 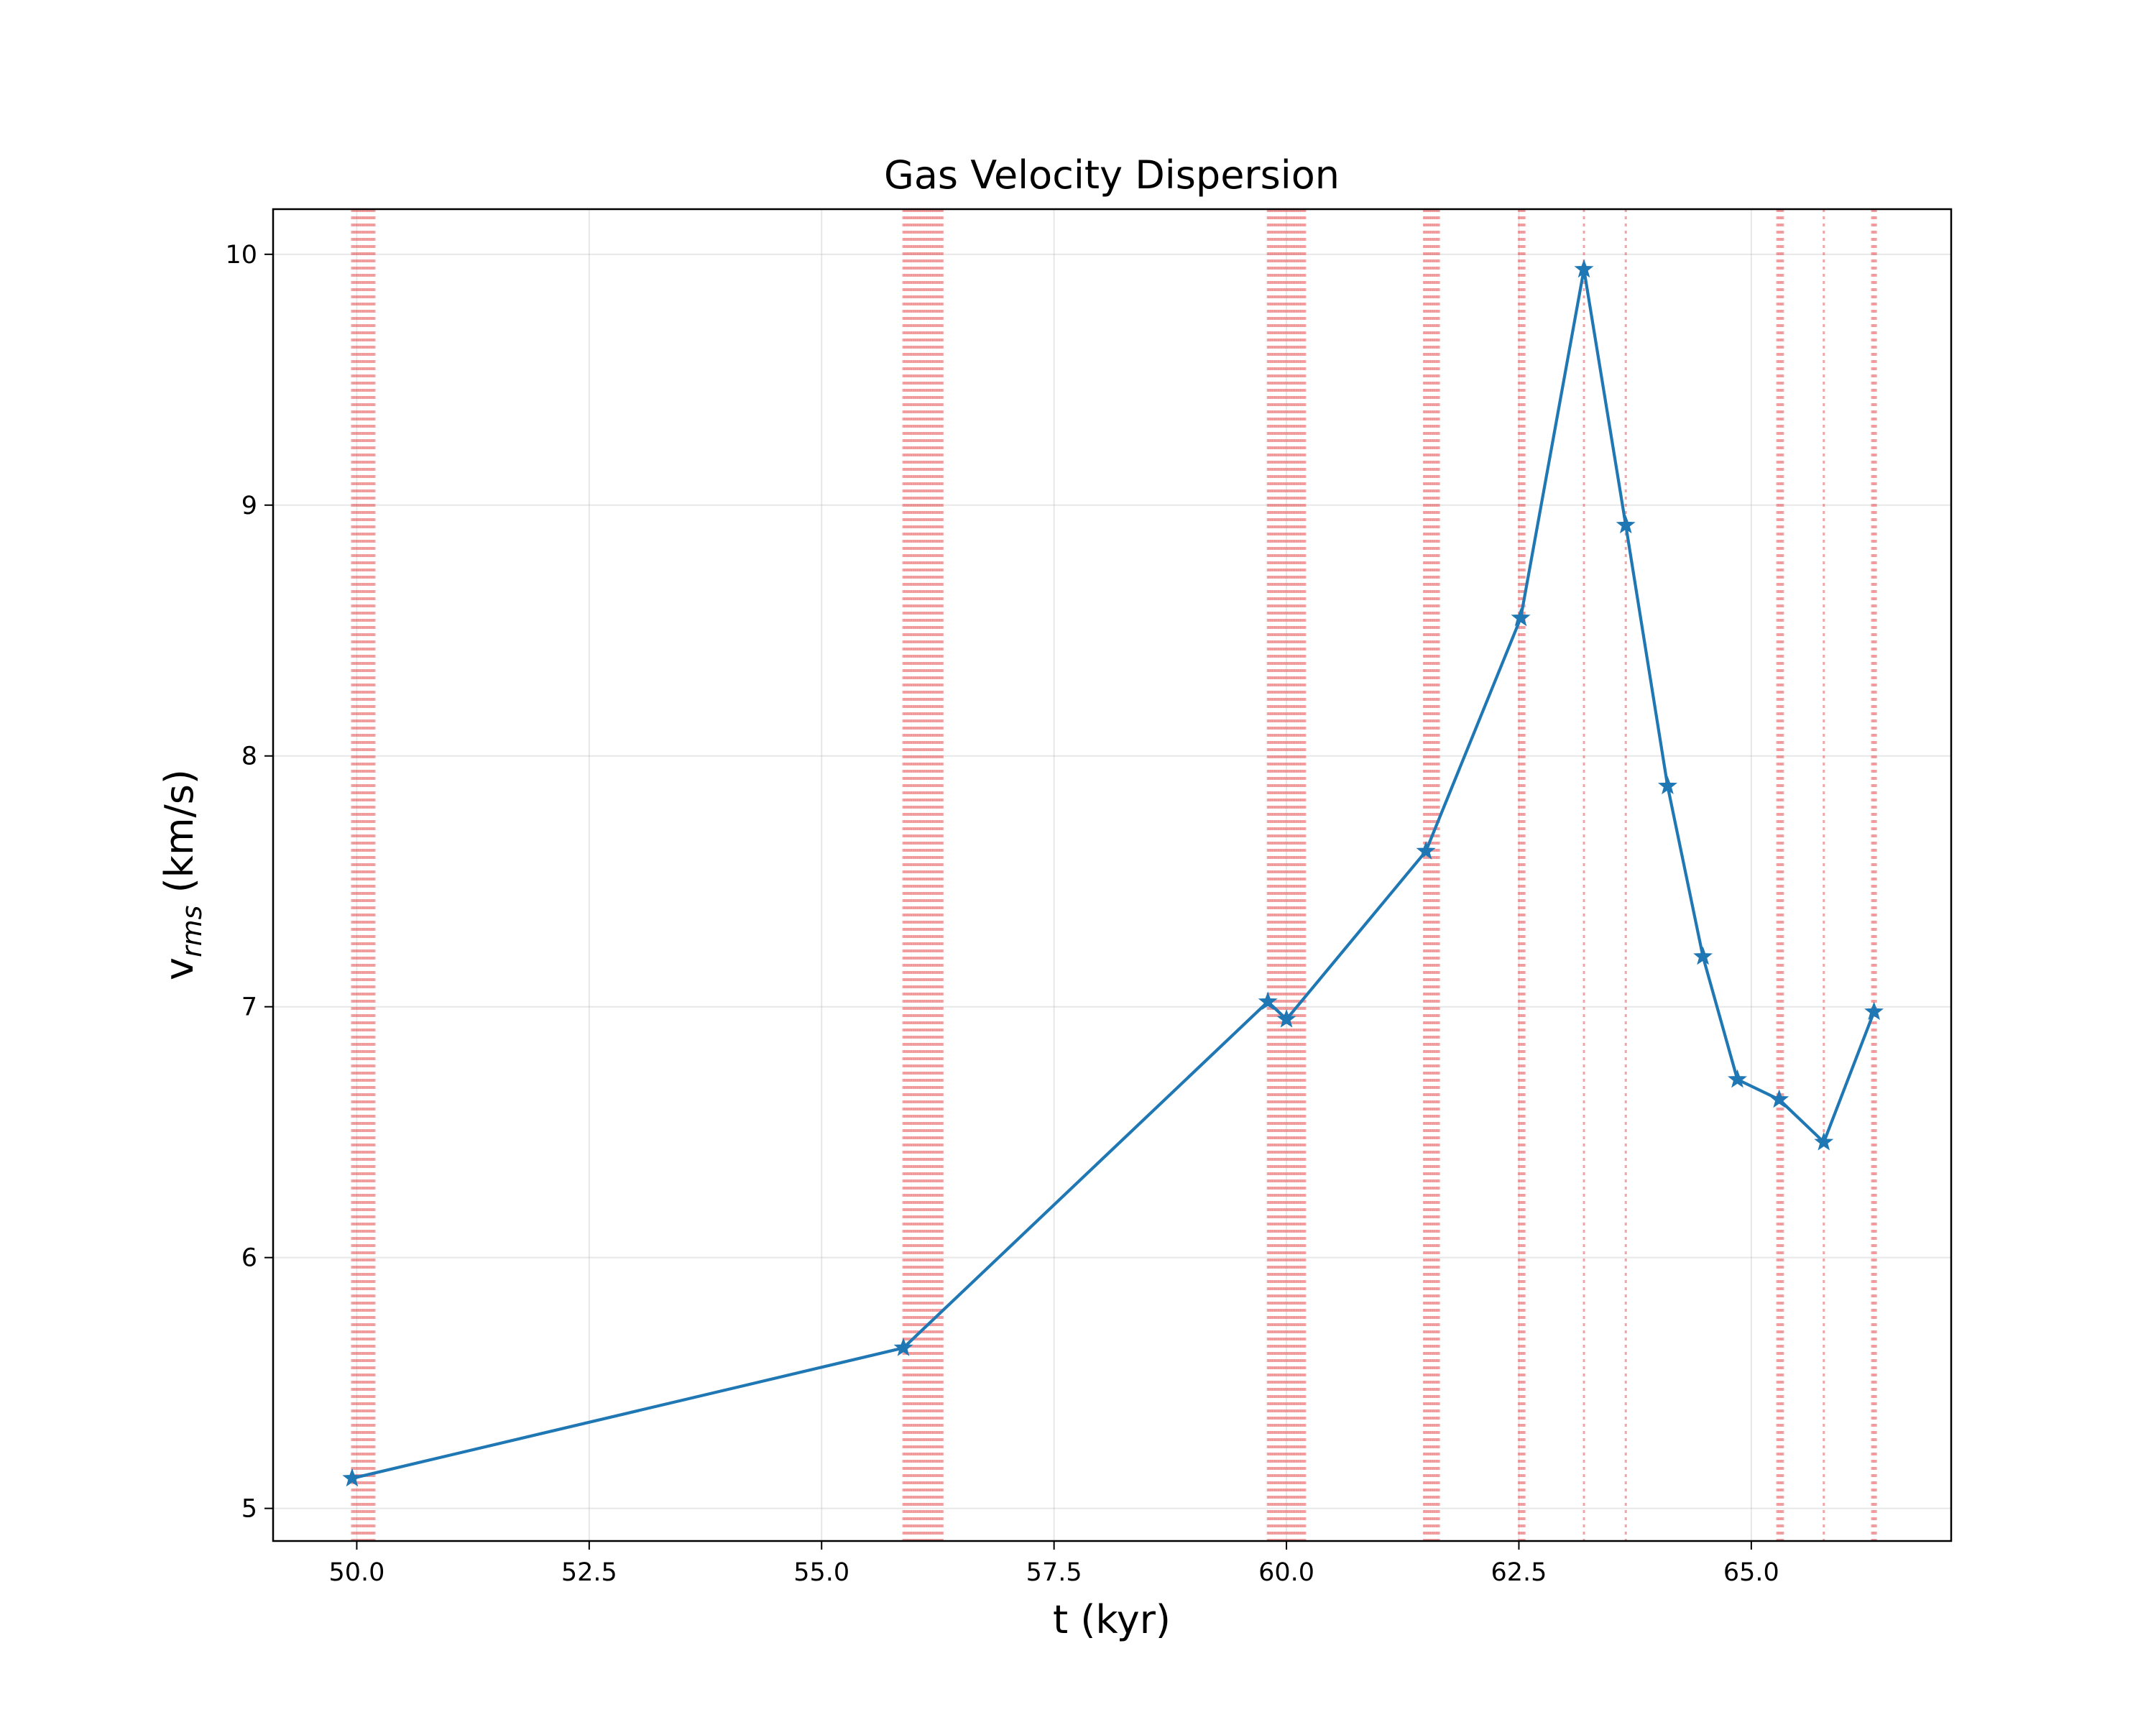 I want to click on y-tick-label: 9, so click(x=249, y=506).